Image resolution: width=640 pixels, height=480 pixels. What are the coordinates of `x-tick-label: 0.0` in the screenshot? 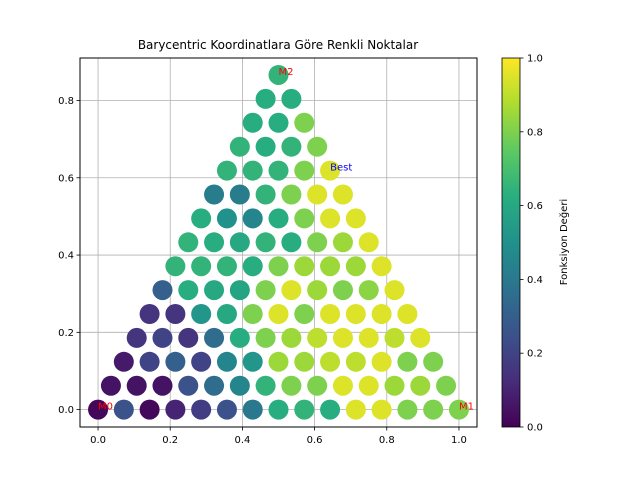 It's located at (98, 440).